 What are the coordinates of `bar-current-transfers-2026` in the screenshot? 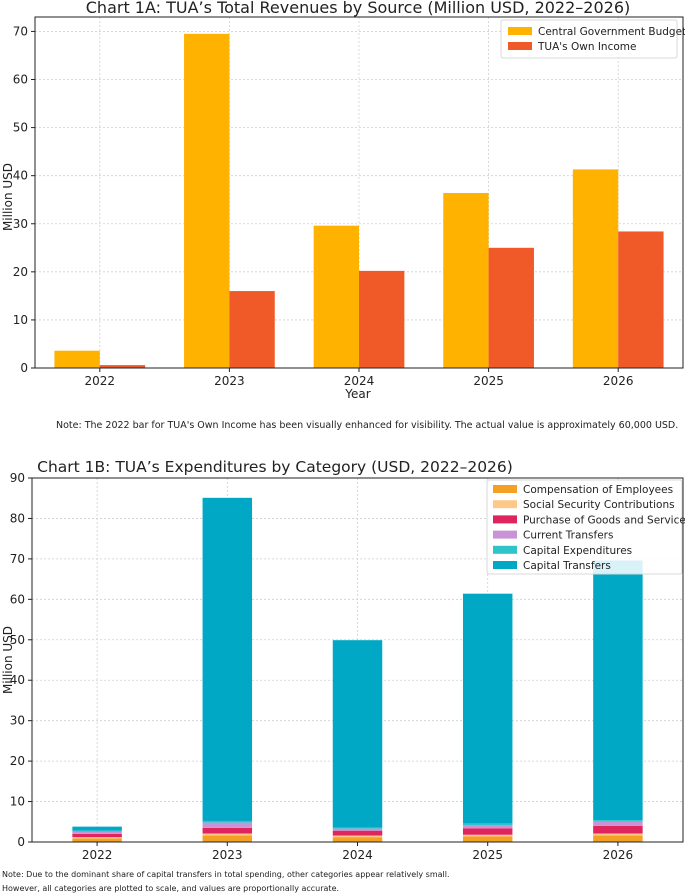 It's located at (618, 823).